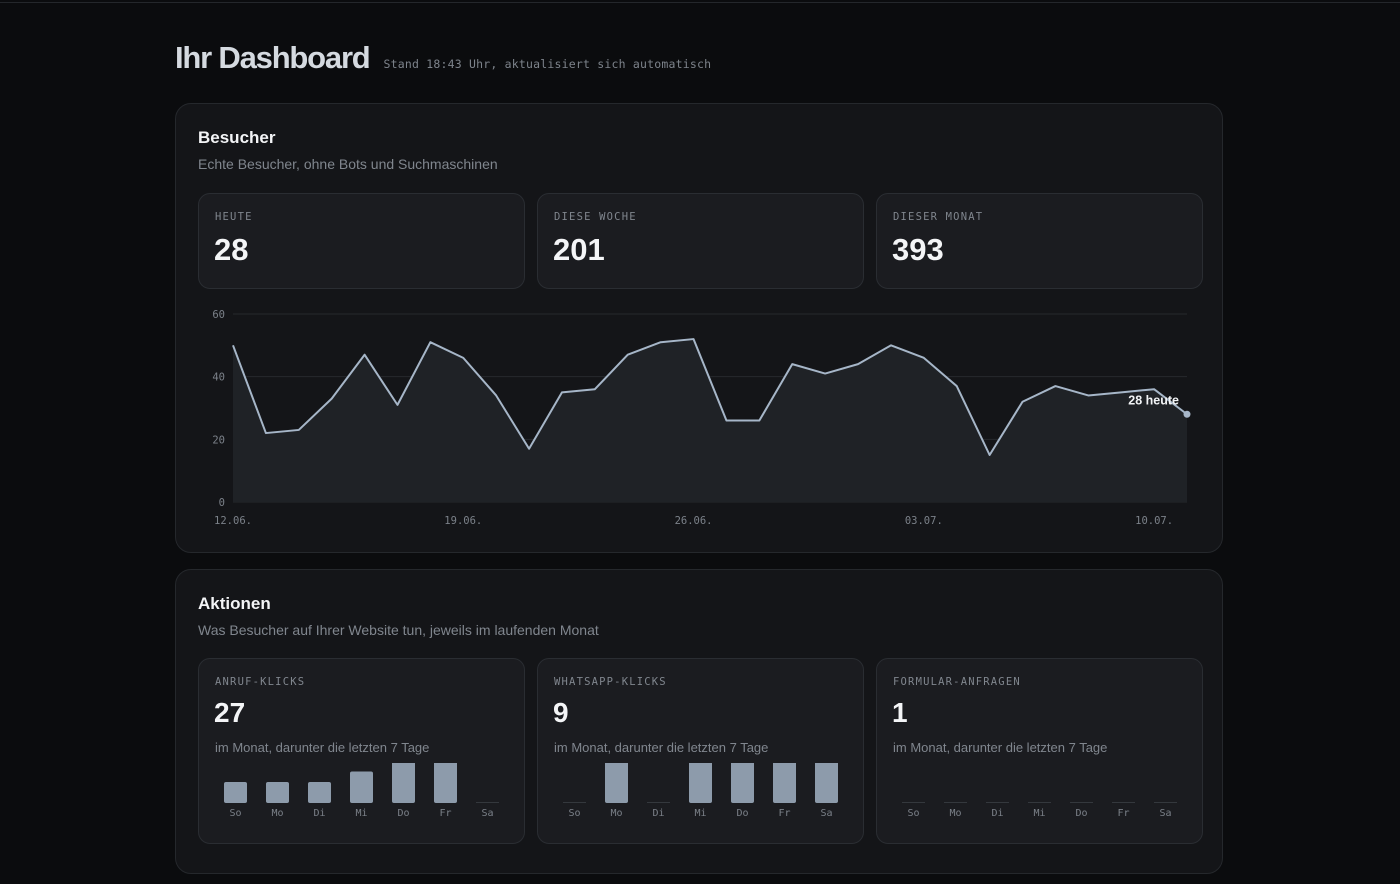 This screenshot has width=1400, height=884. What do you see at coordinates (273, 57) in the screenshot?
I see `page-title: Ihr Dashboard` at bounding box center [273, 57].